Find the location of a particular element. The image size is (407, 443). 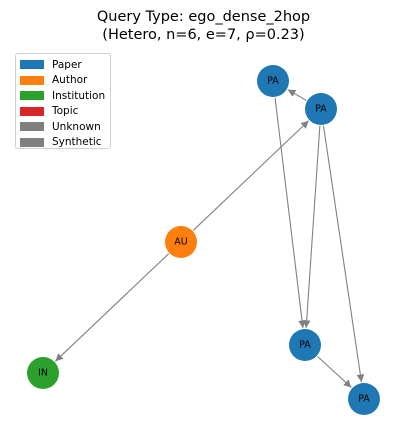

legend-item-unknown: Unknown is located at coordinates (65, 127).